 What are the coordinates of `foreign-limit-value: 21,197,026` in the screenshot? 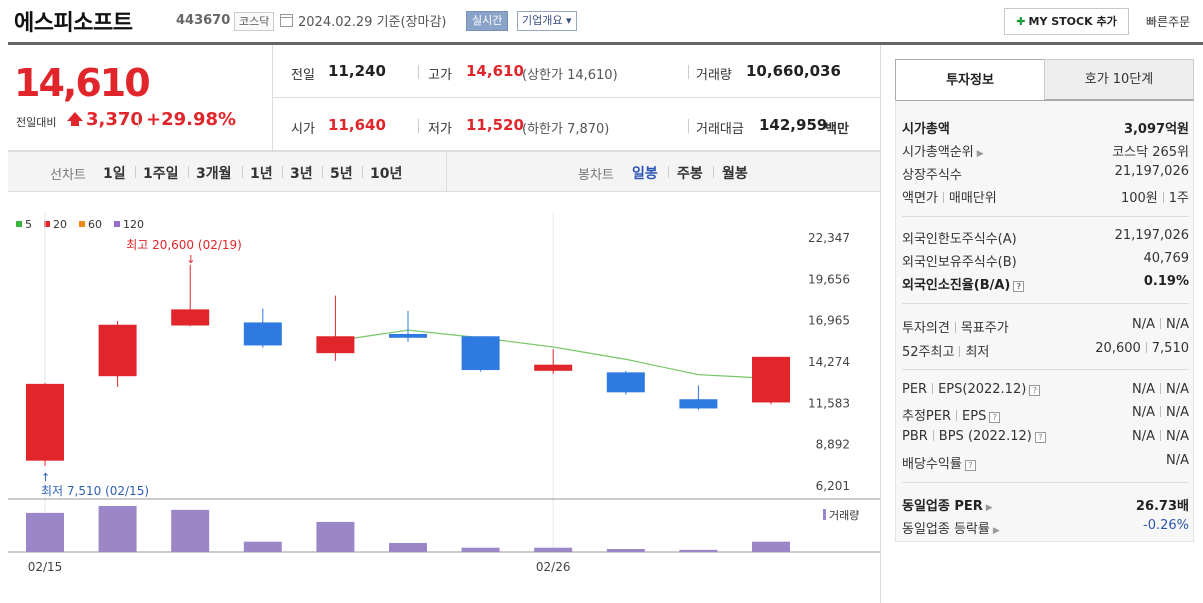 It's located at (1151, 235).